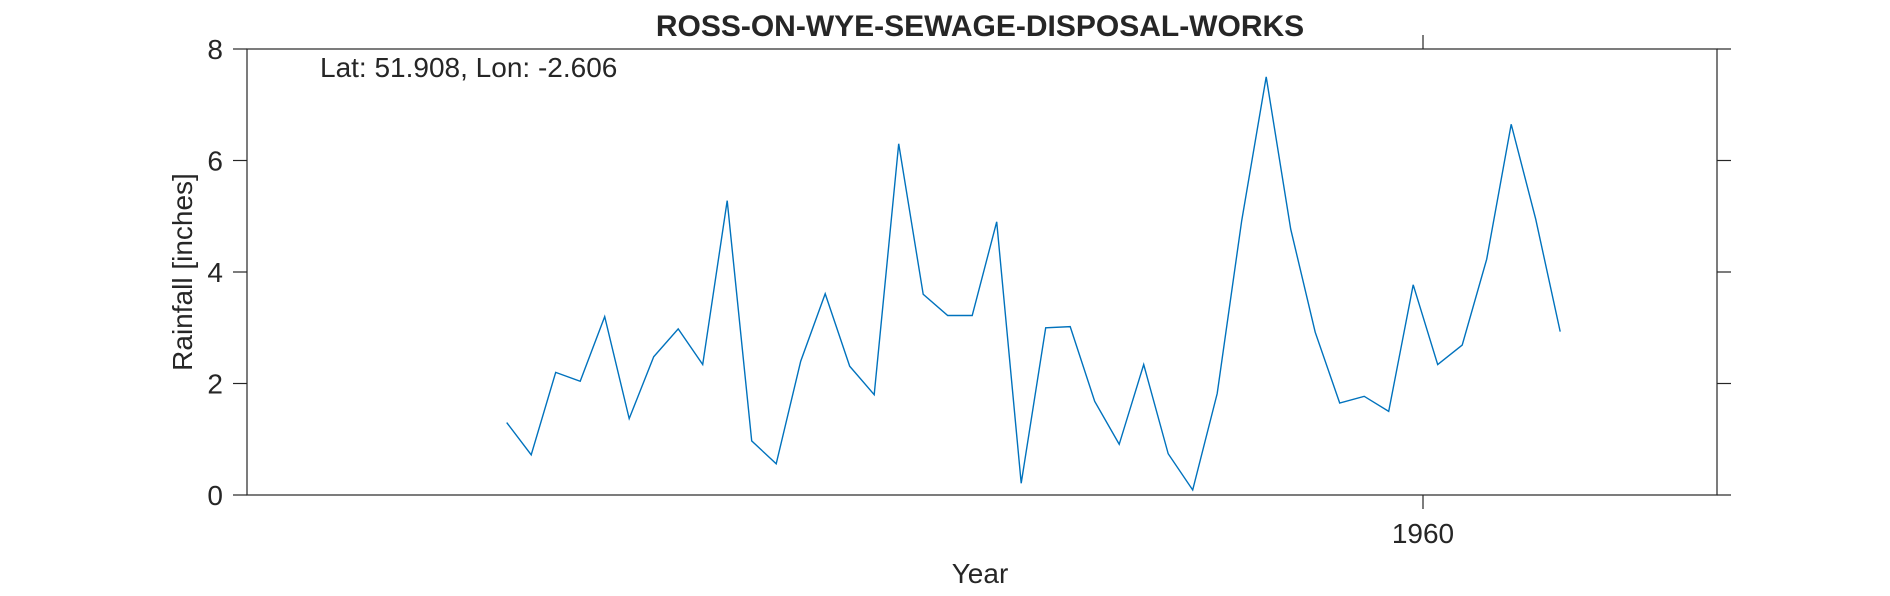  I want to click on chart-title: ROSS-ON-WYE-SEWAGE-DISPOSAL-WORKS, so click(980, 26).